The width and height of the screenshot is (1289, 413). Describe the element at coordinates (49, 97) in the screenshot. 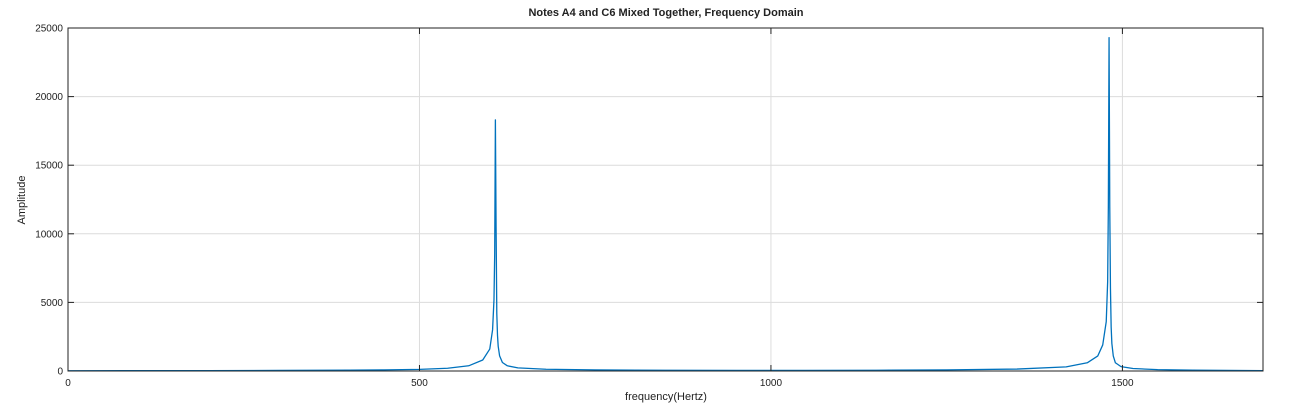

I see `y-tick-label: 20000` at that location.